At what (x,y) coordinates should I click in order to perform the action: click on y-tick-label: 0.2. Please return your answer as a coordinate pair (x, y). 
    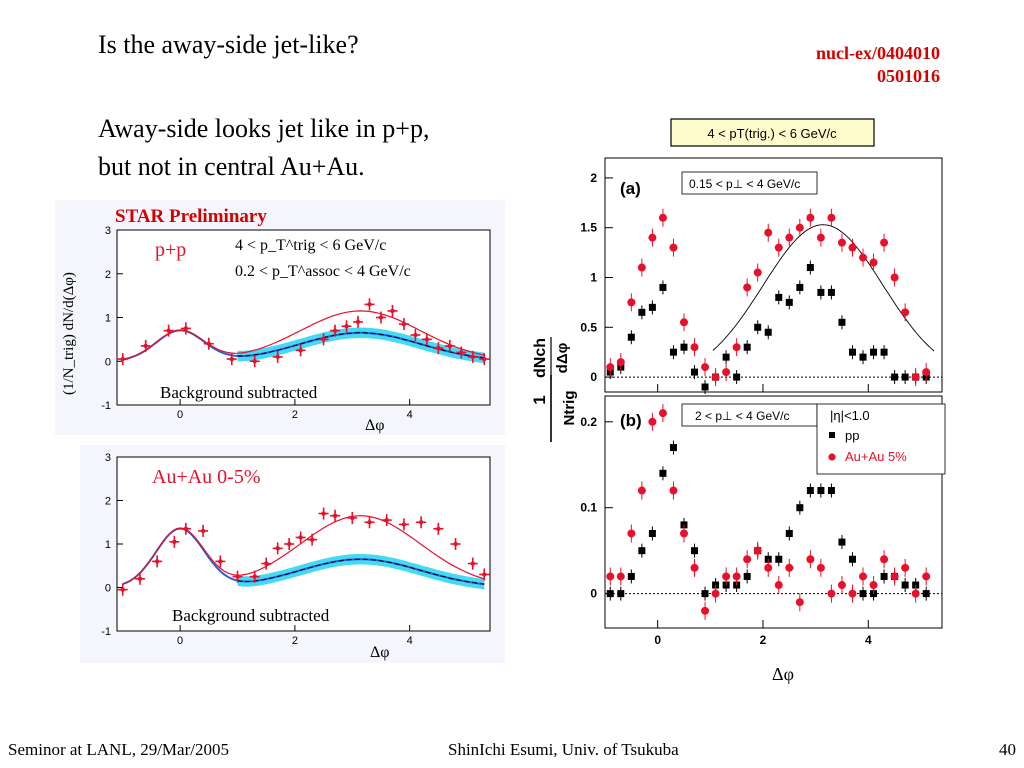
    Looking at the image, I should click on (588, 422).